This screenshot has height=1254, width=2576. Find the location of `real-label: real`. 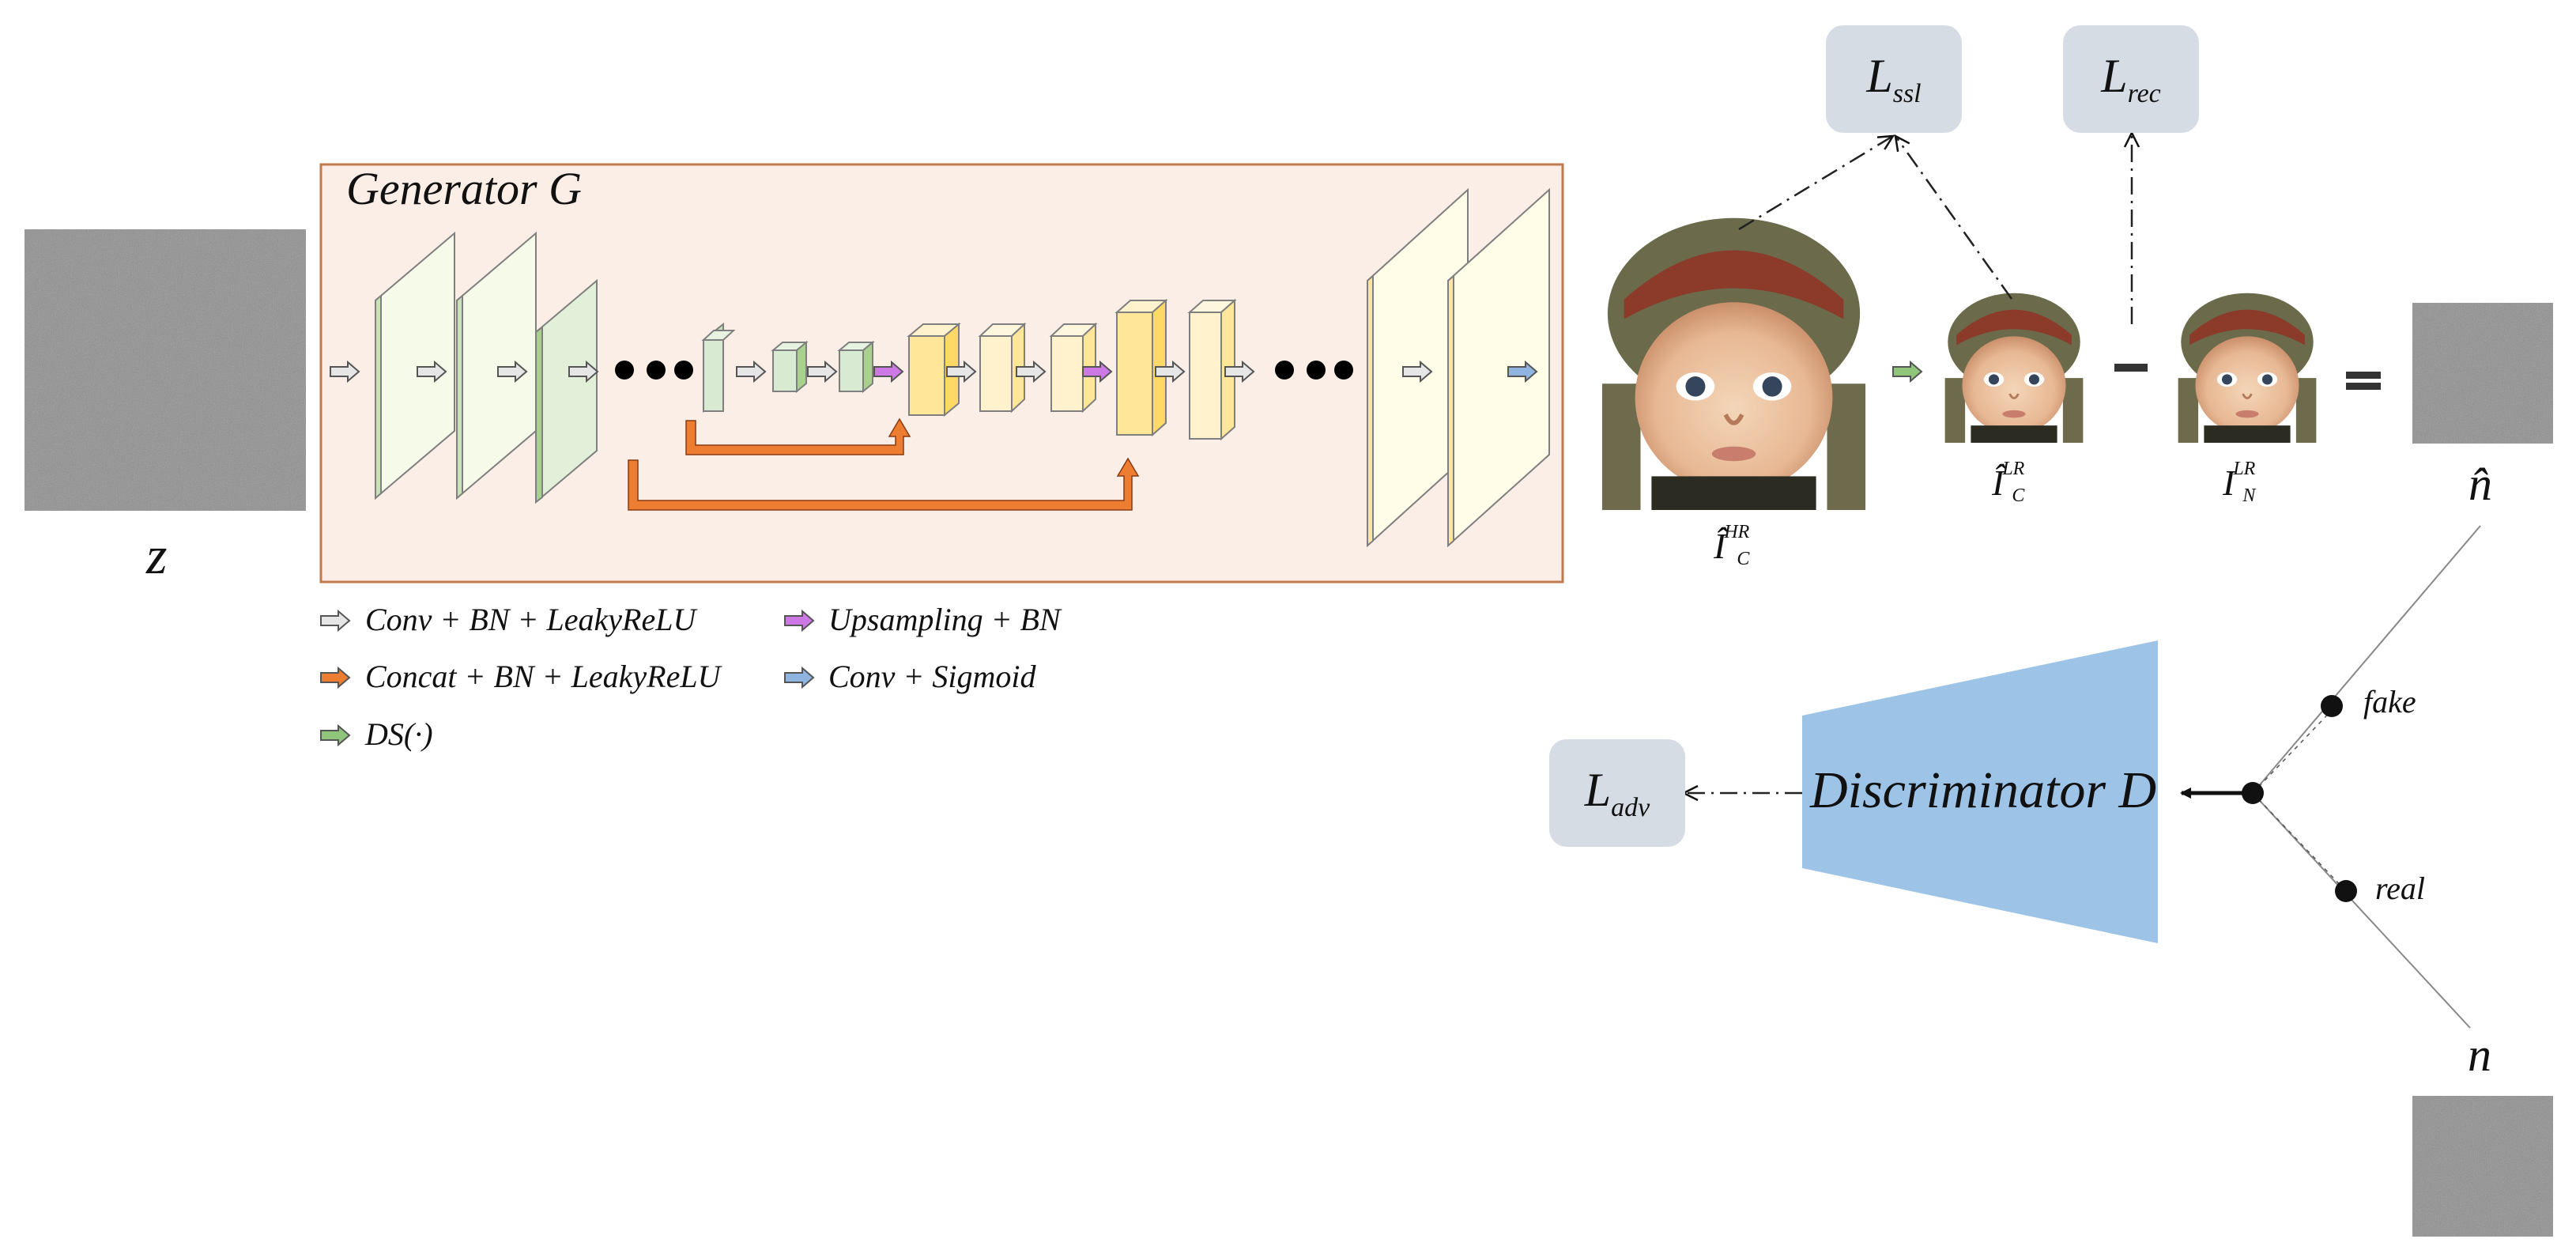

real-label: real is located at coordinates (2400, 888).